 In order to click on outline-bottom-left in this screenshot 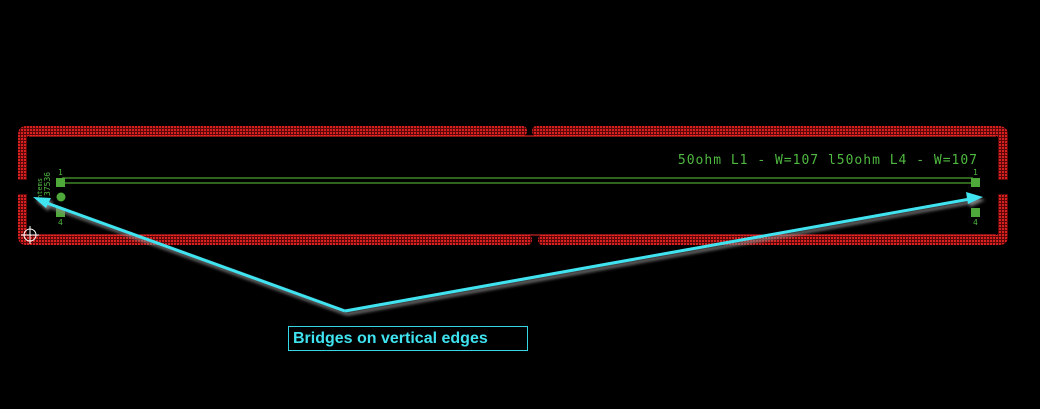, I will do `click(275, 219)`.